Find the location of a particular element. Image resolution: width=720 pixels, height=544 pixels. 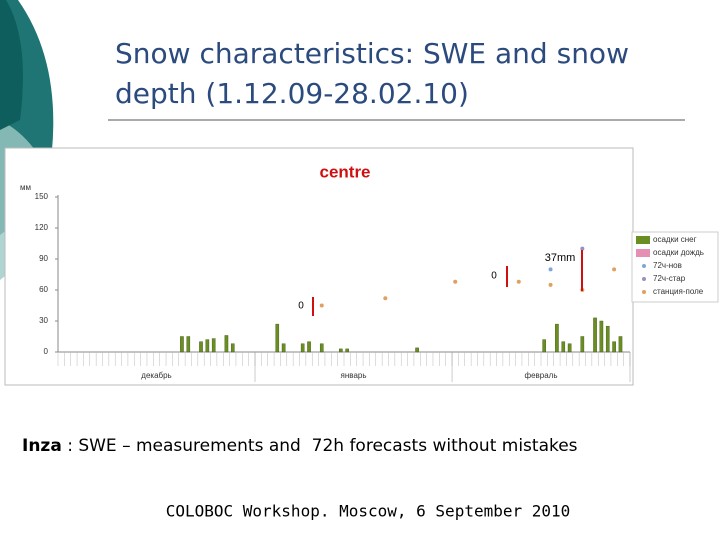

caption-place: Inza is located at coordinates (42, 446).